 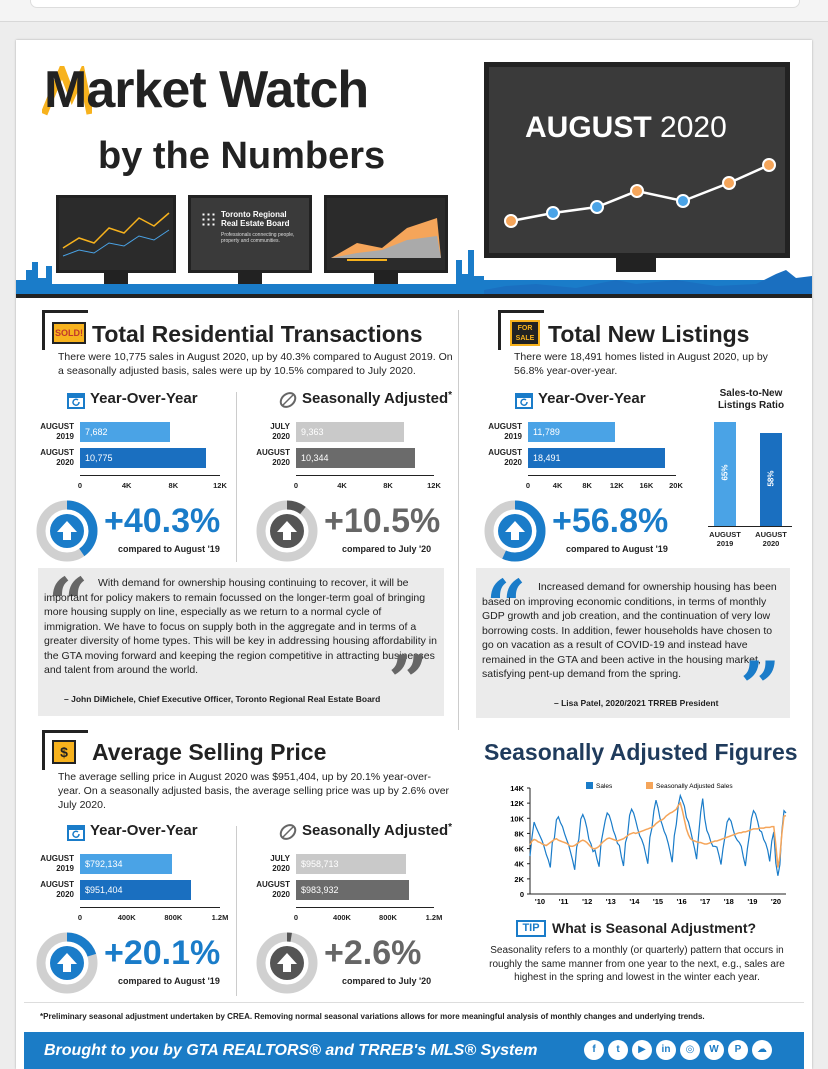 I want to click on x-tick-label: 4K, so click(x=342, y=485).